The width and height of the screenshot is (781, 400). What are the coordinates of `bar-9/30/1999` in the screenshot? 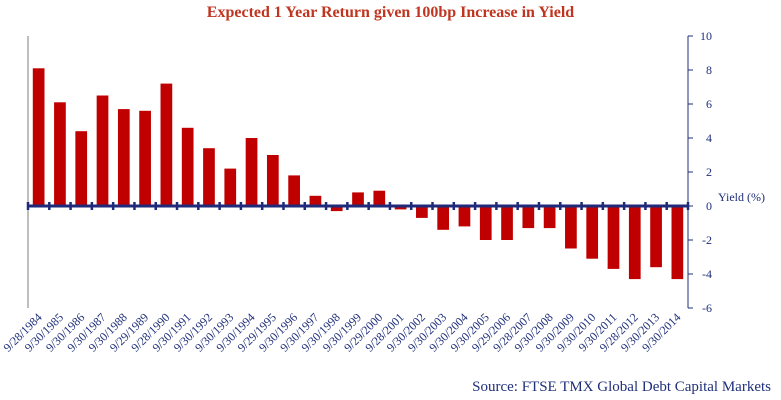 It's located at (358, 199).